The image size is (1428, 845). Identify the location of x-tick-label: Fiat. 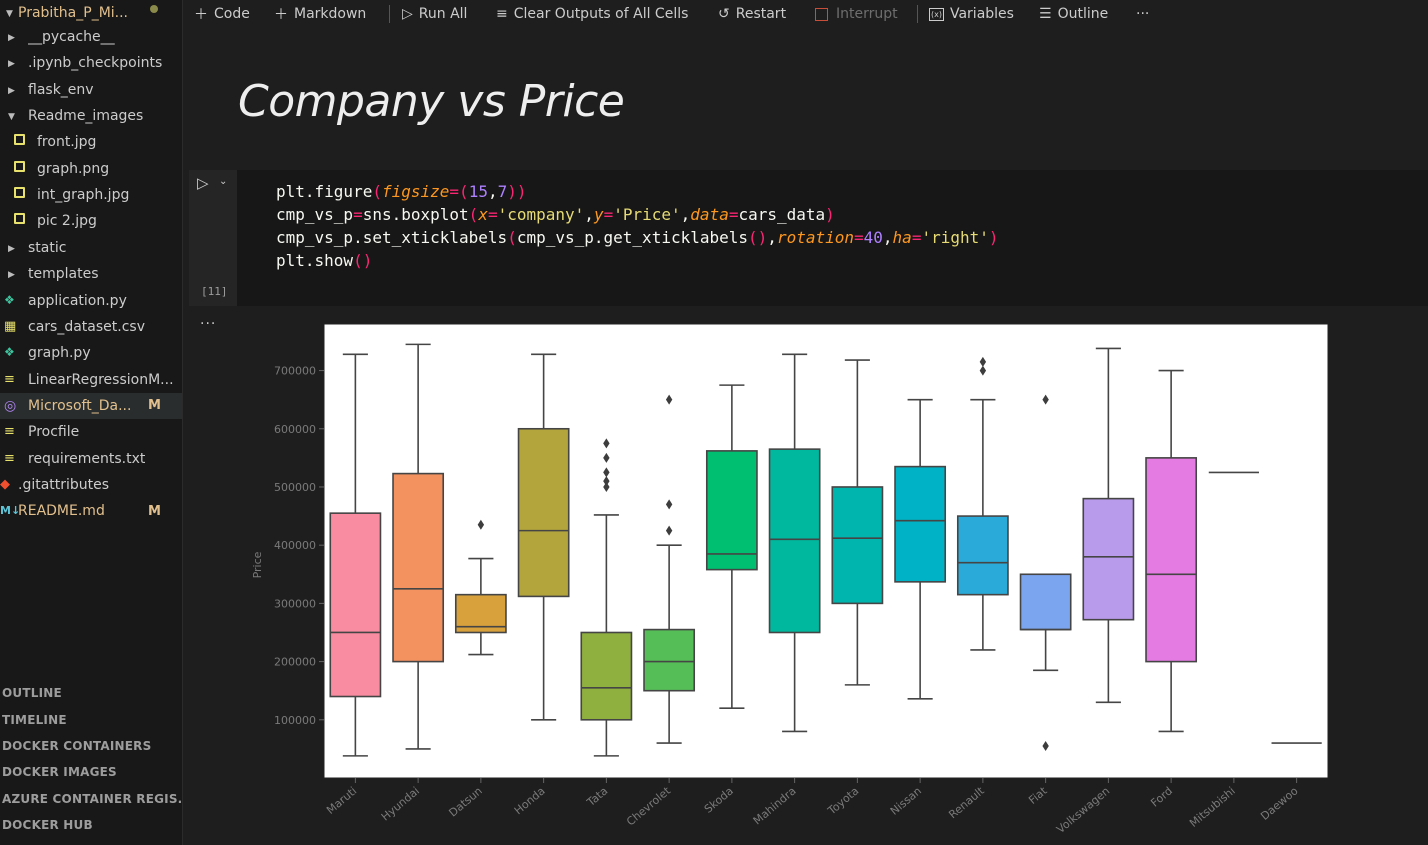
(1038, 795).